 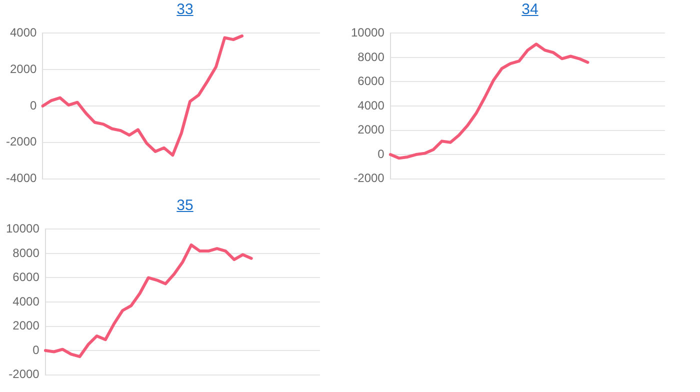 What do you see at coordinates (530, 10) in the screenshot?
I see `chart-title: 34` at bounding box center [530, 10].